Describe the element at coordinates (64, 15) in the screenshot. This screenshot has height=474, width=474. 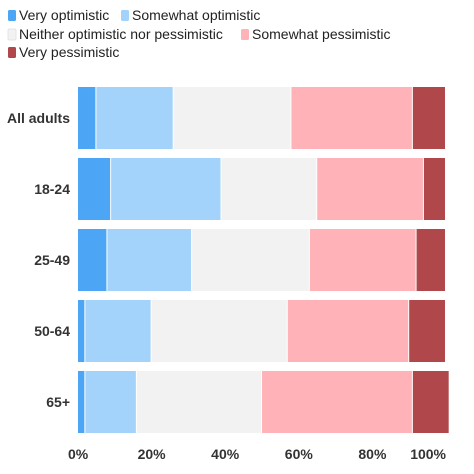
I see `legend-label-very-optimistic: Very optimistic` at that location.